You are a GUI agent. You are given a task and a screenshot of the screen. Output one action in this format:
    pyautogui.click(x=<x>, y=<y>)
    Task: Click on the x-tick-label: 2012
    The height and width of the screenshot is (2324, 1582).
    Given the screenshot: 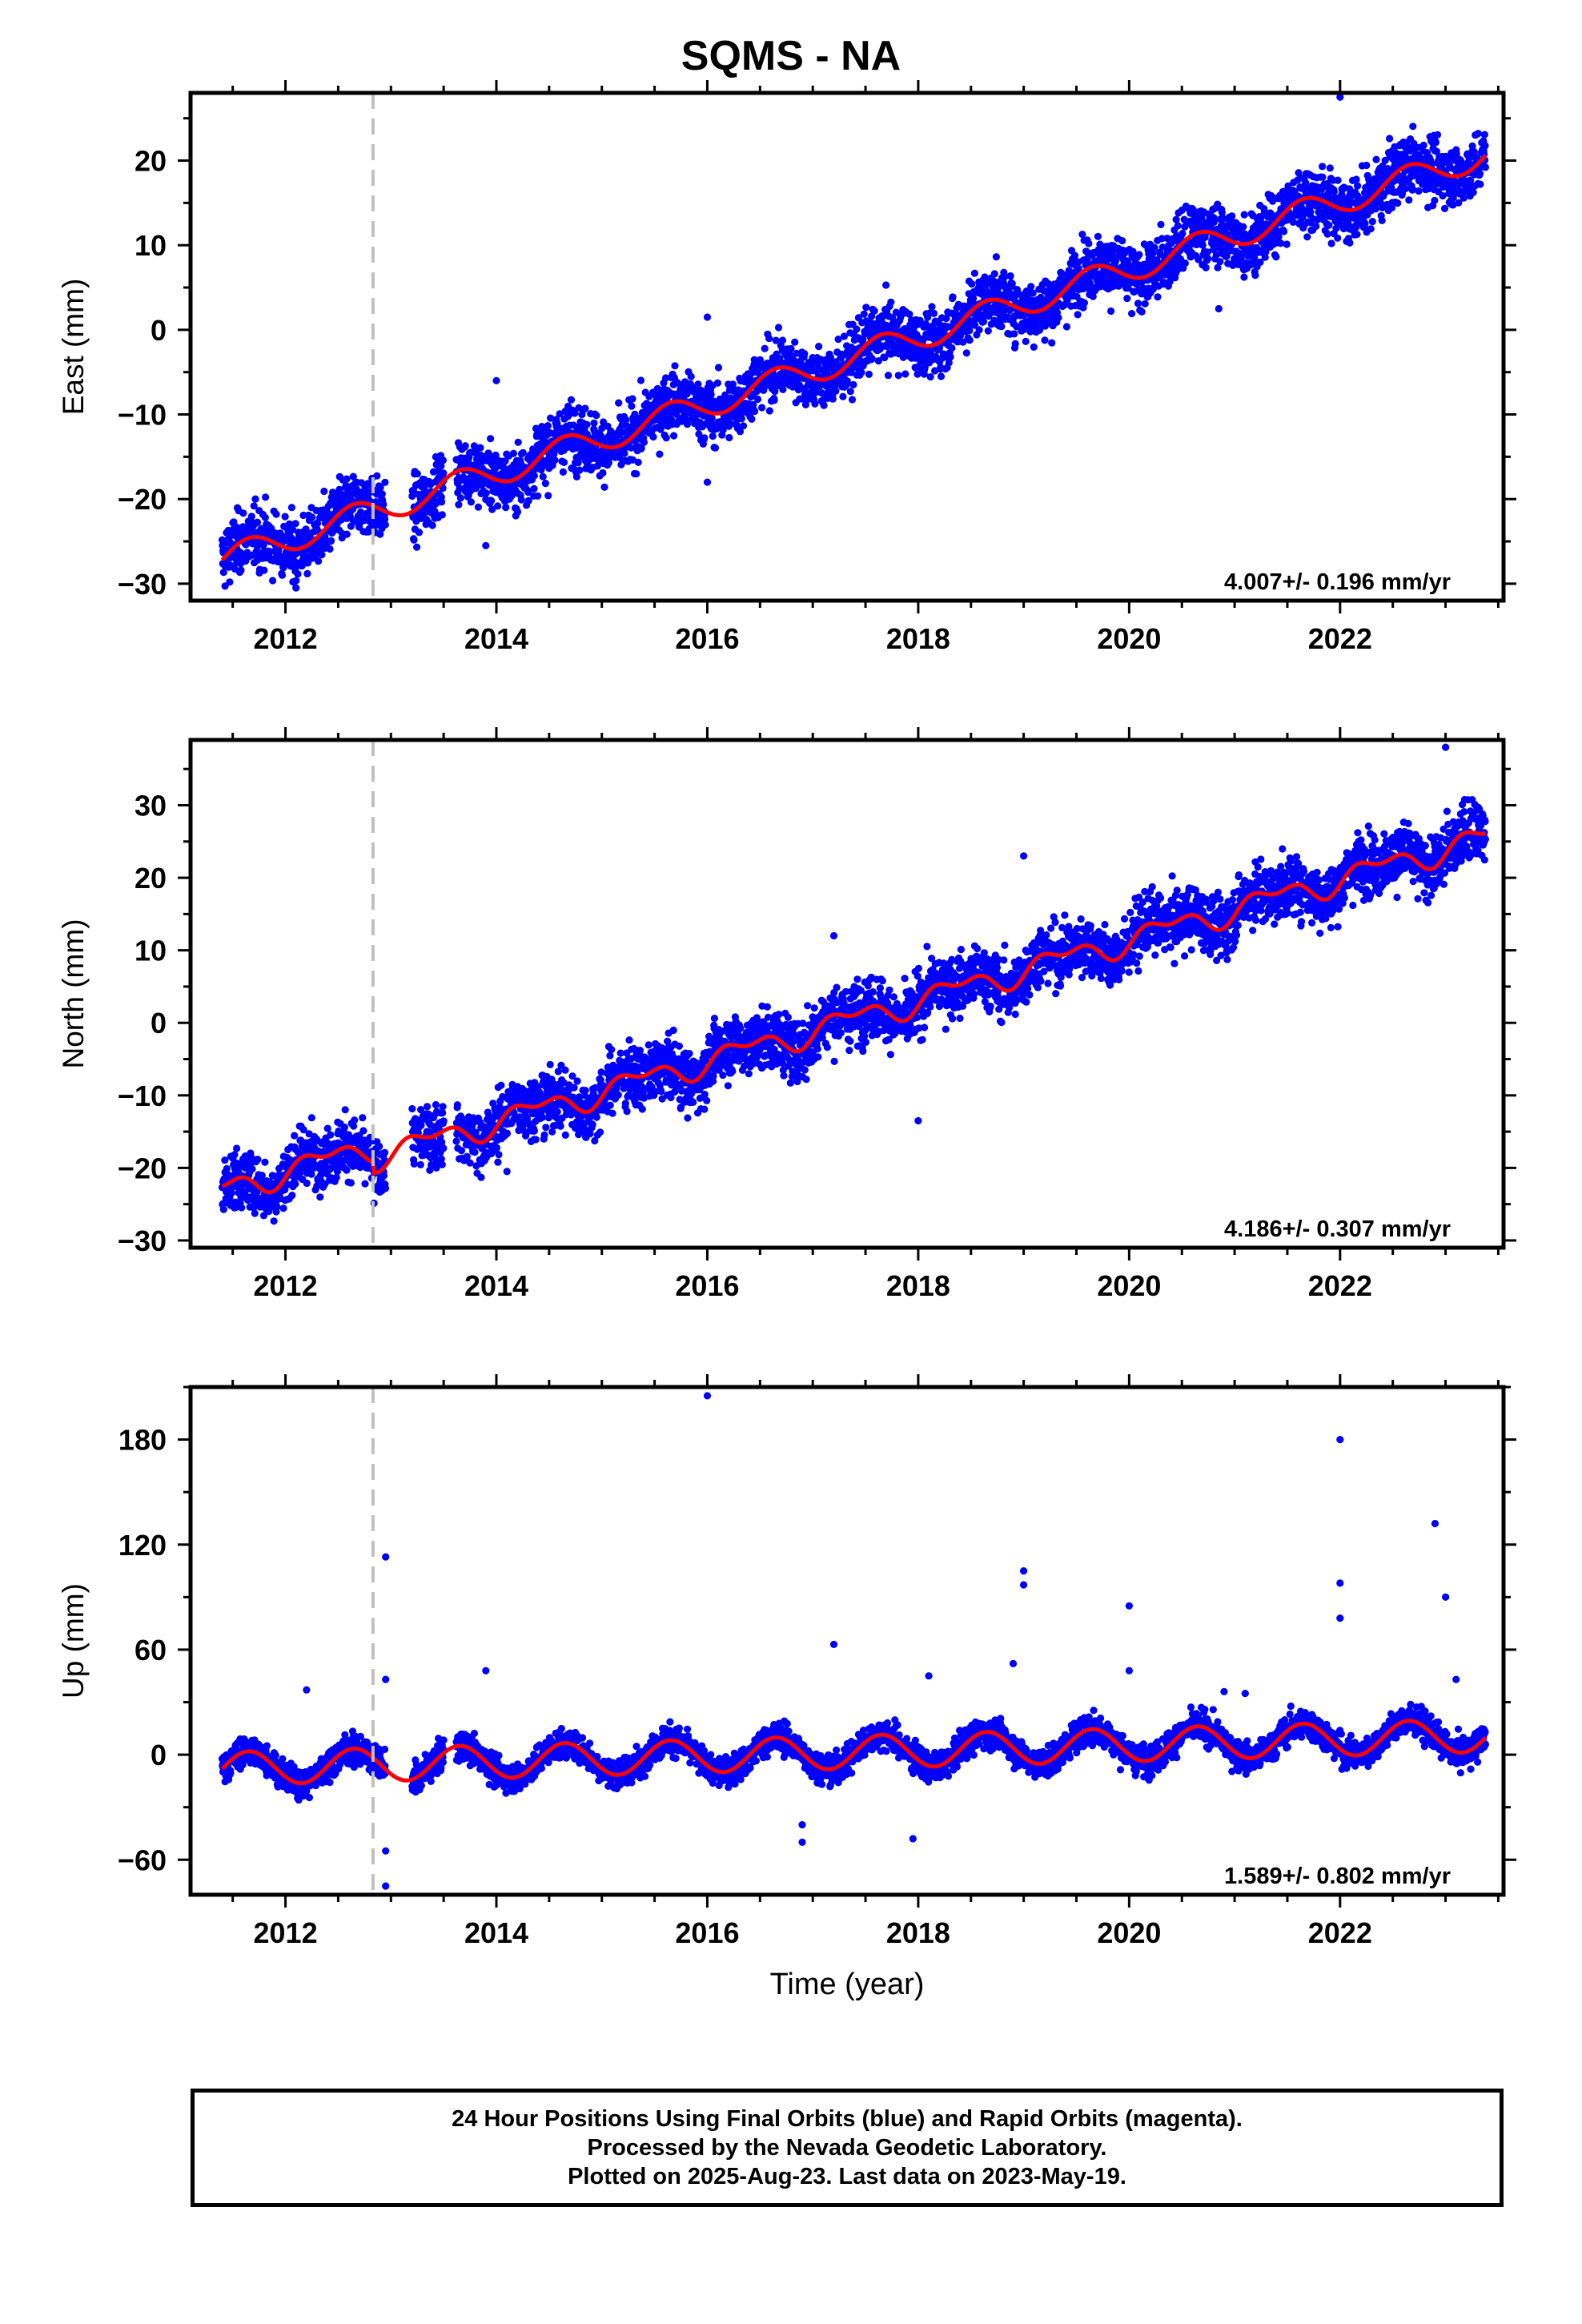 What is the action you would take?
    pyautogui.click(x=286, y=638)
    